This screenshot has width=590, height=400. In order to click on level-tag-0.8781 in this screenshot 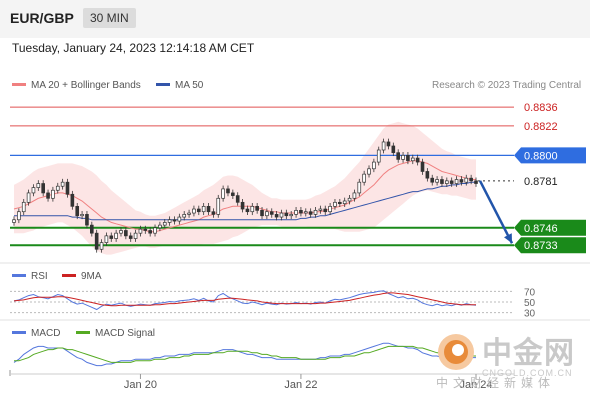, I will do `click(550, 180)`.